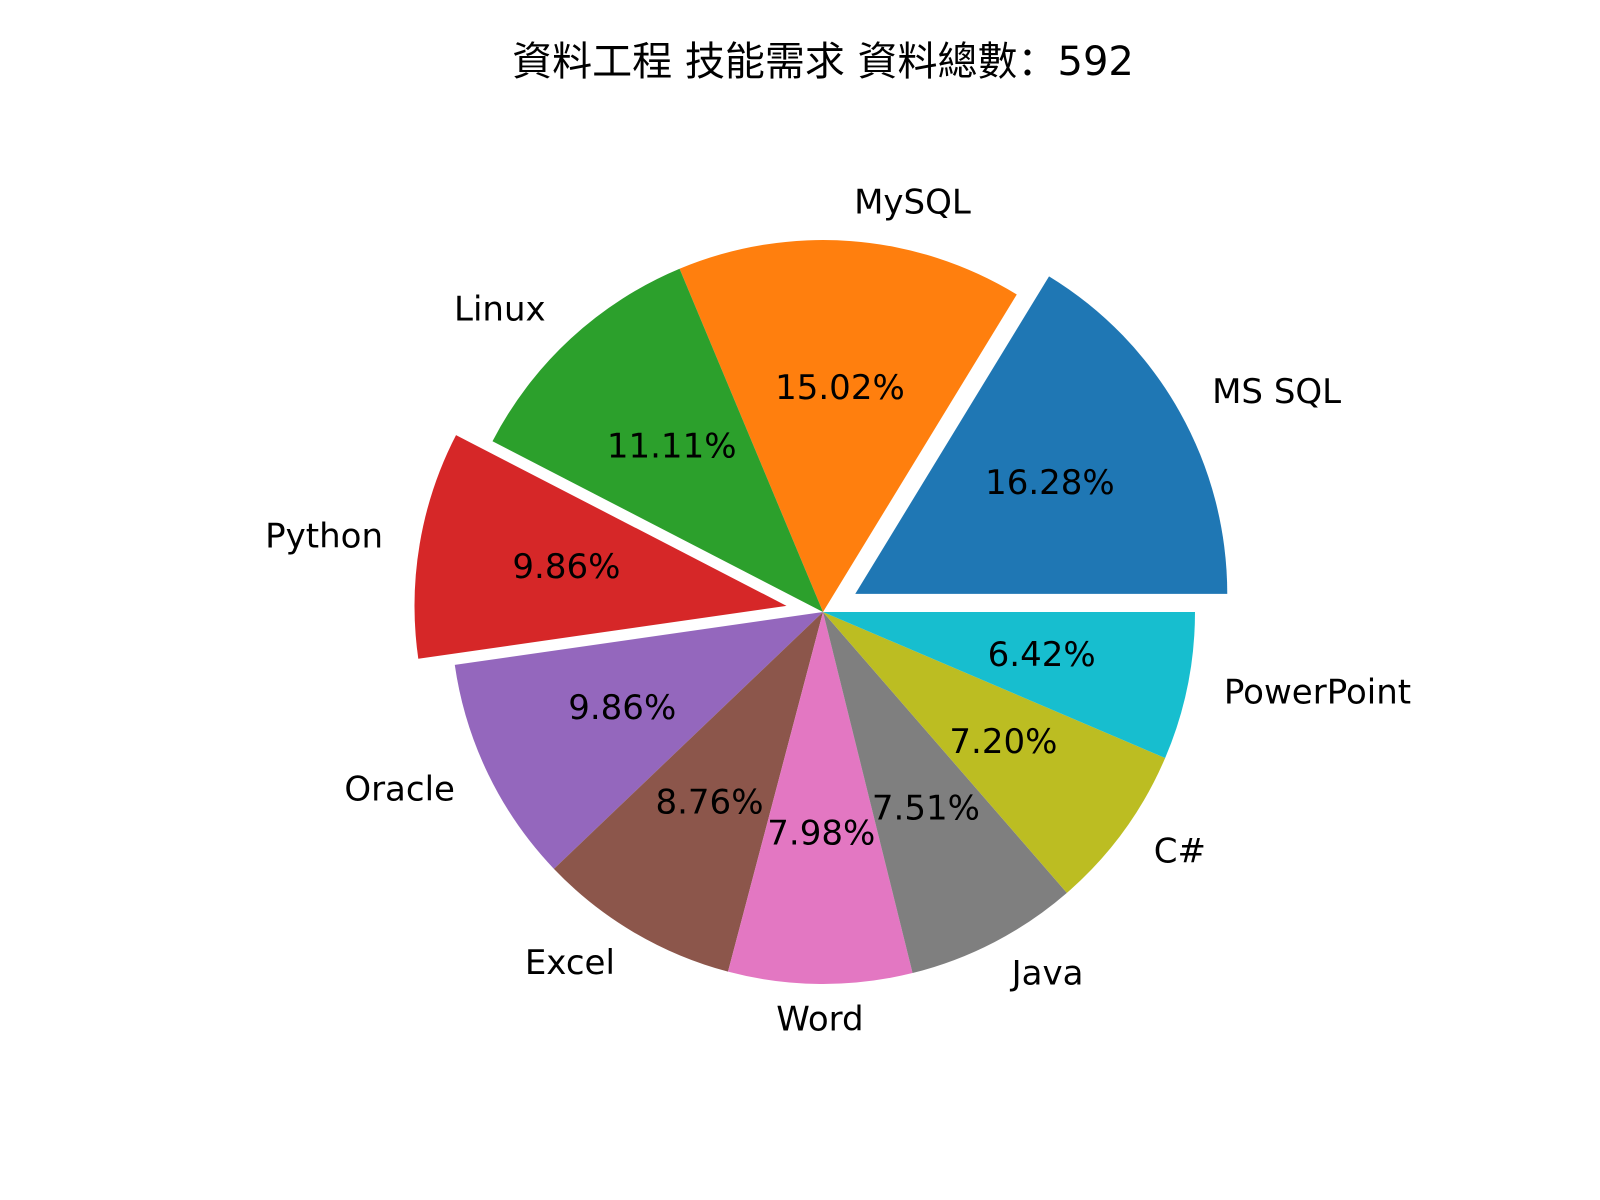 The width and height of the screenshot is (1600, 1200). Describe the element at coordinates (926, 809) in the screenshot. I see `slice-percent-label: 7.51%` at that location.